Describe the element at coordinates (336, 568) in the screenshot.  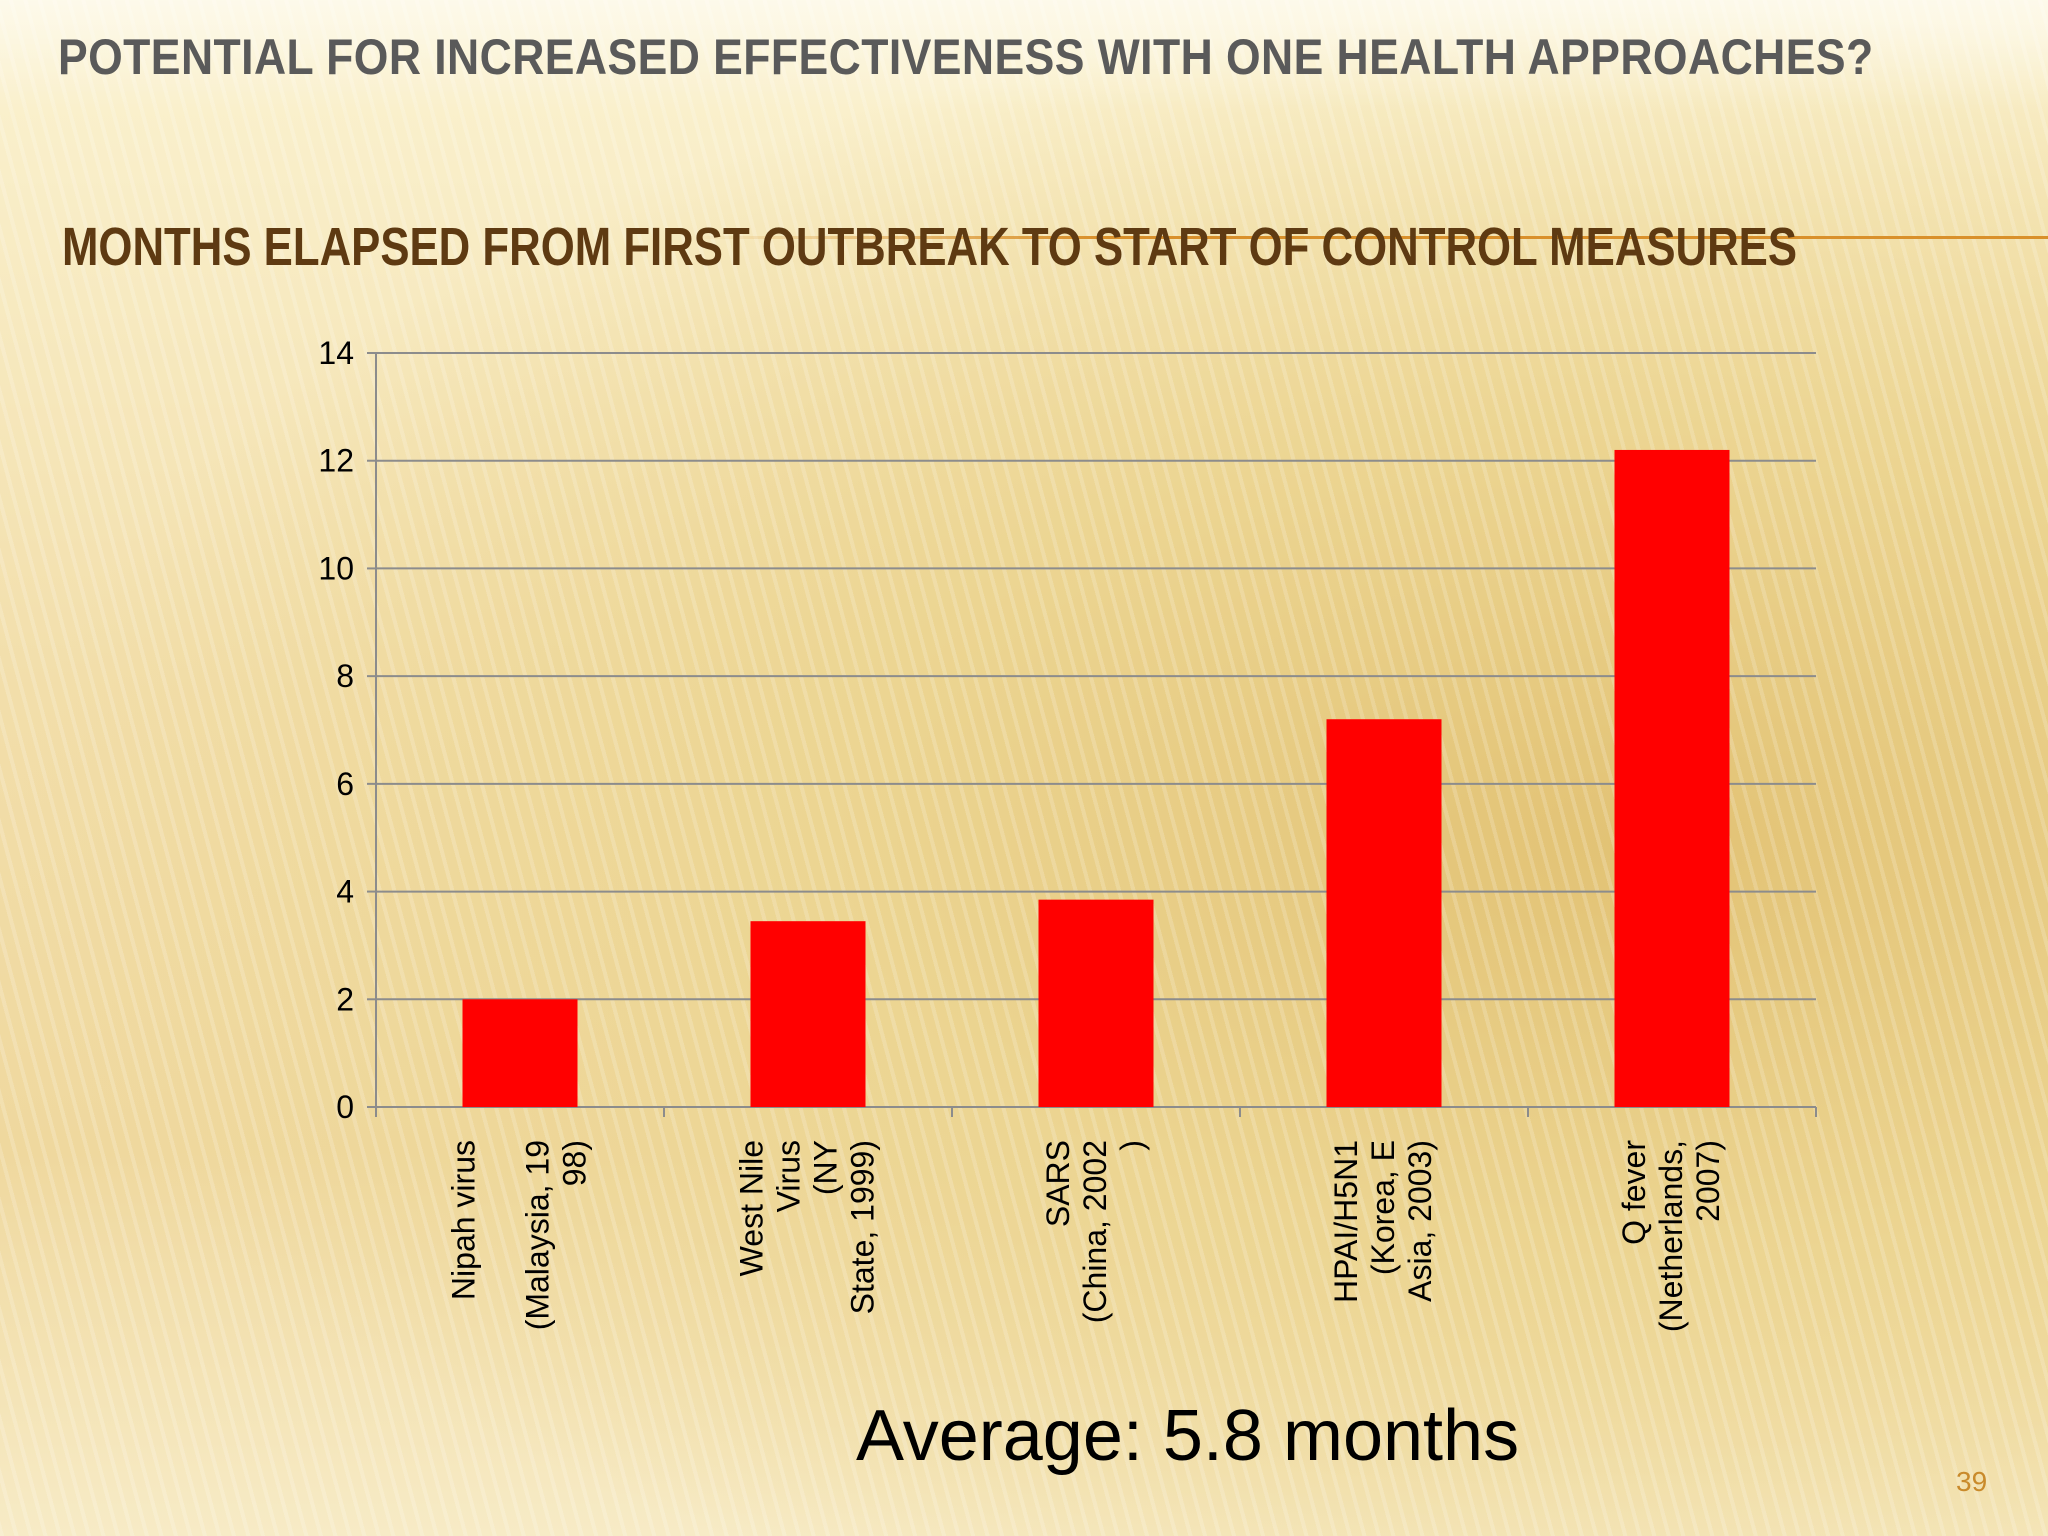
I see `y-tick-label: 10` at that location.